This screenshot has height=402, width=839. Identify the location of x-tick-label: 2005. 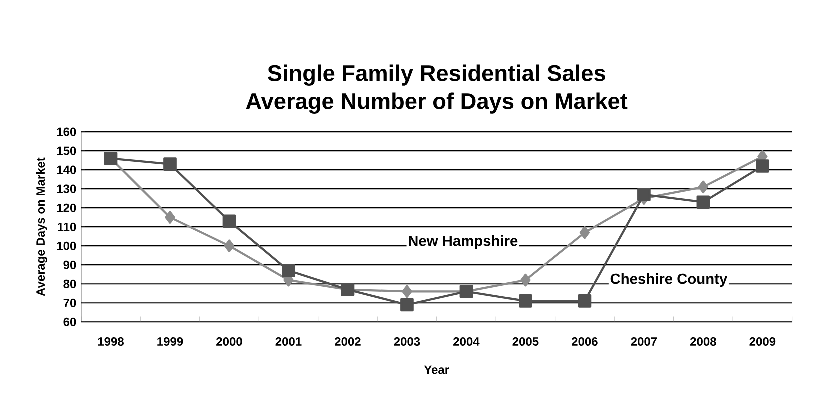
(525, 341).